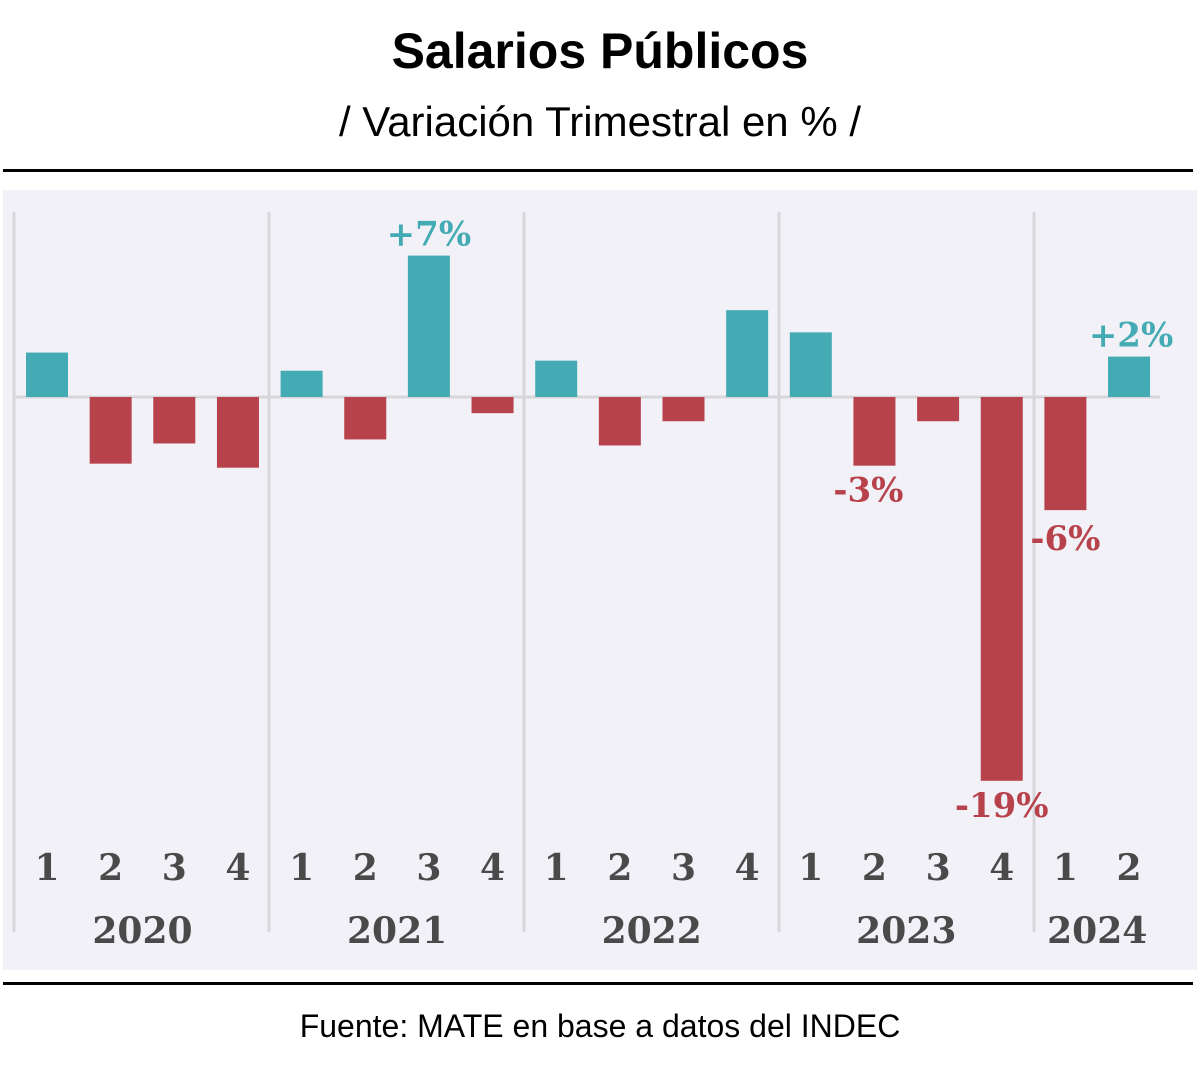 The image size is (1200, 1072). I want to click on data-label: -19%, so click(1002, 806).